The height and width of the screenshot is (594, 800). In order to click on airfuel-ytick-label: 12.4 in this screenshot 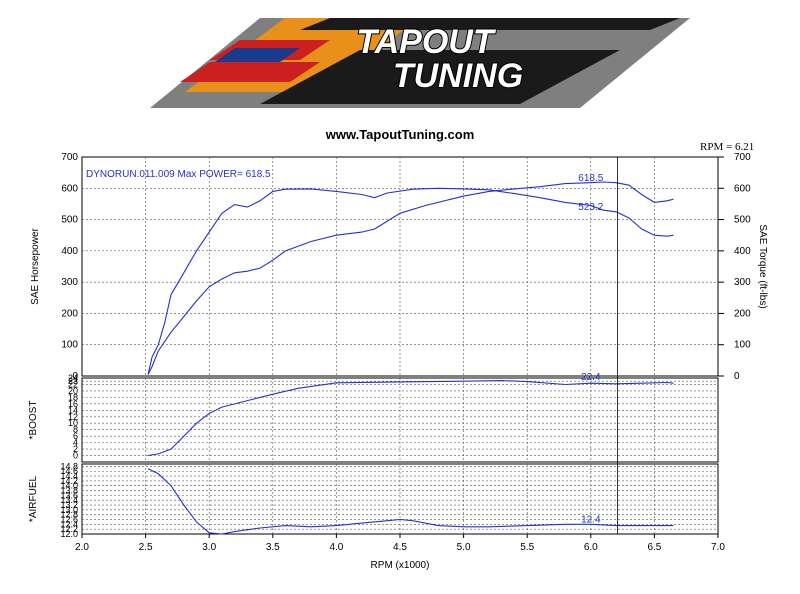, I will do `click(69, 524)`.